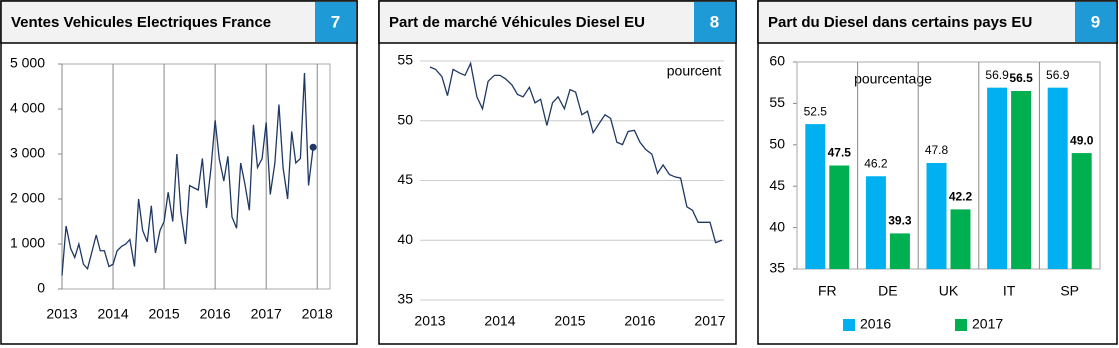 This screenshot has height=348, width=1119. Describe the element at coordinates (1021, 78) in the screenshot. I see `data-label: 56.5` at that location.